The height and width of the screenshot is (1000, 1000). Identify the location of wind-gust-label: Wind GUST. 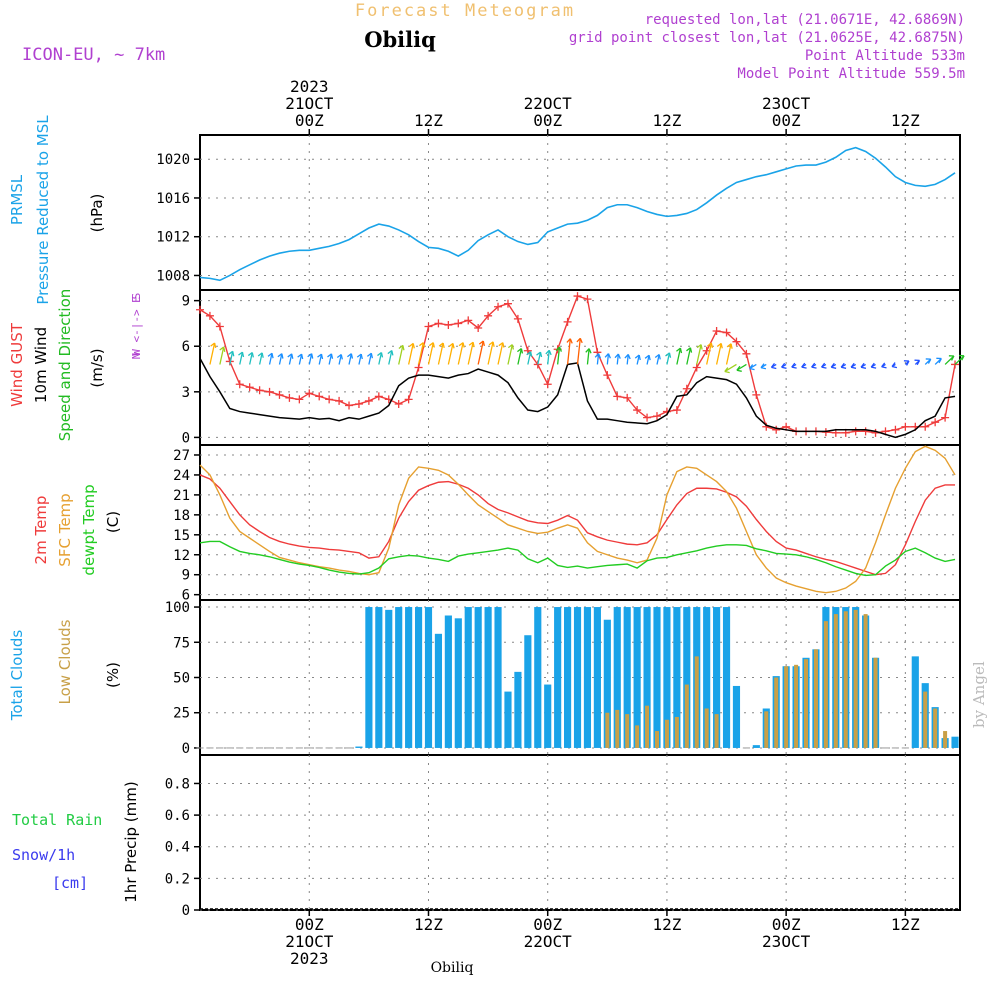
(17, 364).